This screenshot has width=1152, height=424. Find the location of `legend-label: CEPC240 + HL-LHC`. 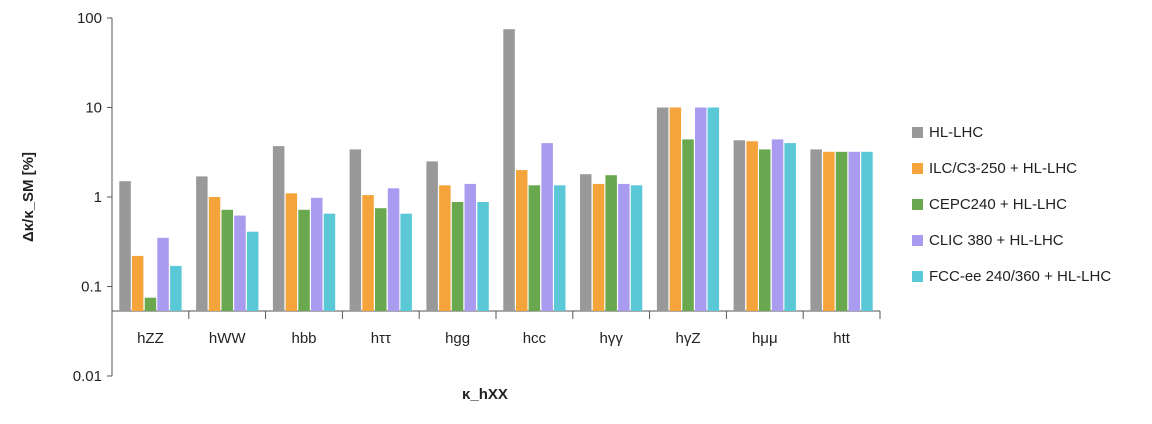

legend-label: CEPC240 + HL-LHC is located at coordinates (998, 204).